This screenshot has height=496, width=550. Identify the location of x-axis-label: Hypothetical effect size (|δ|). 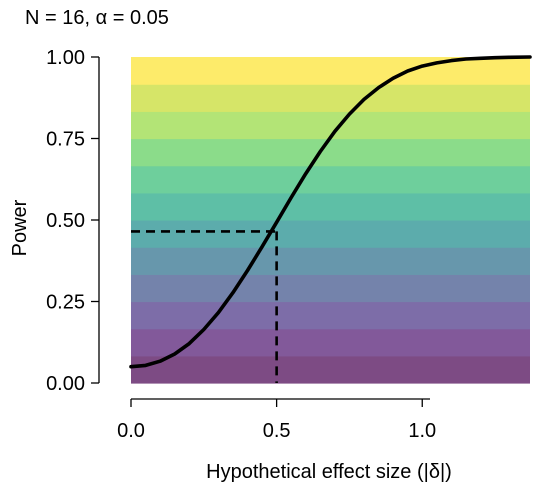
(329, 472).